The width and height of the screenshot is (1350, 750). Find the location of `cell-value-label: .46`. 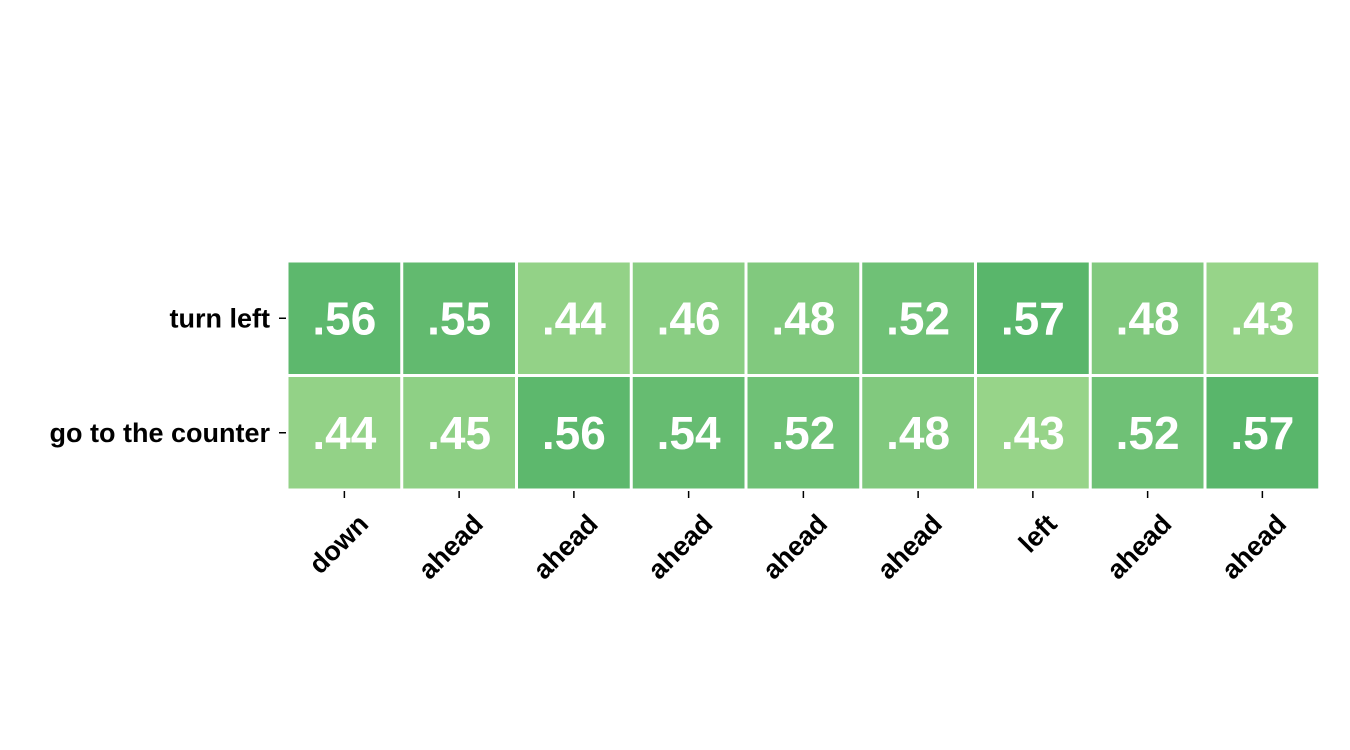

cell-value-label: .46 is located at coordinates (689, 318).